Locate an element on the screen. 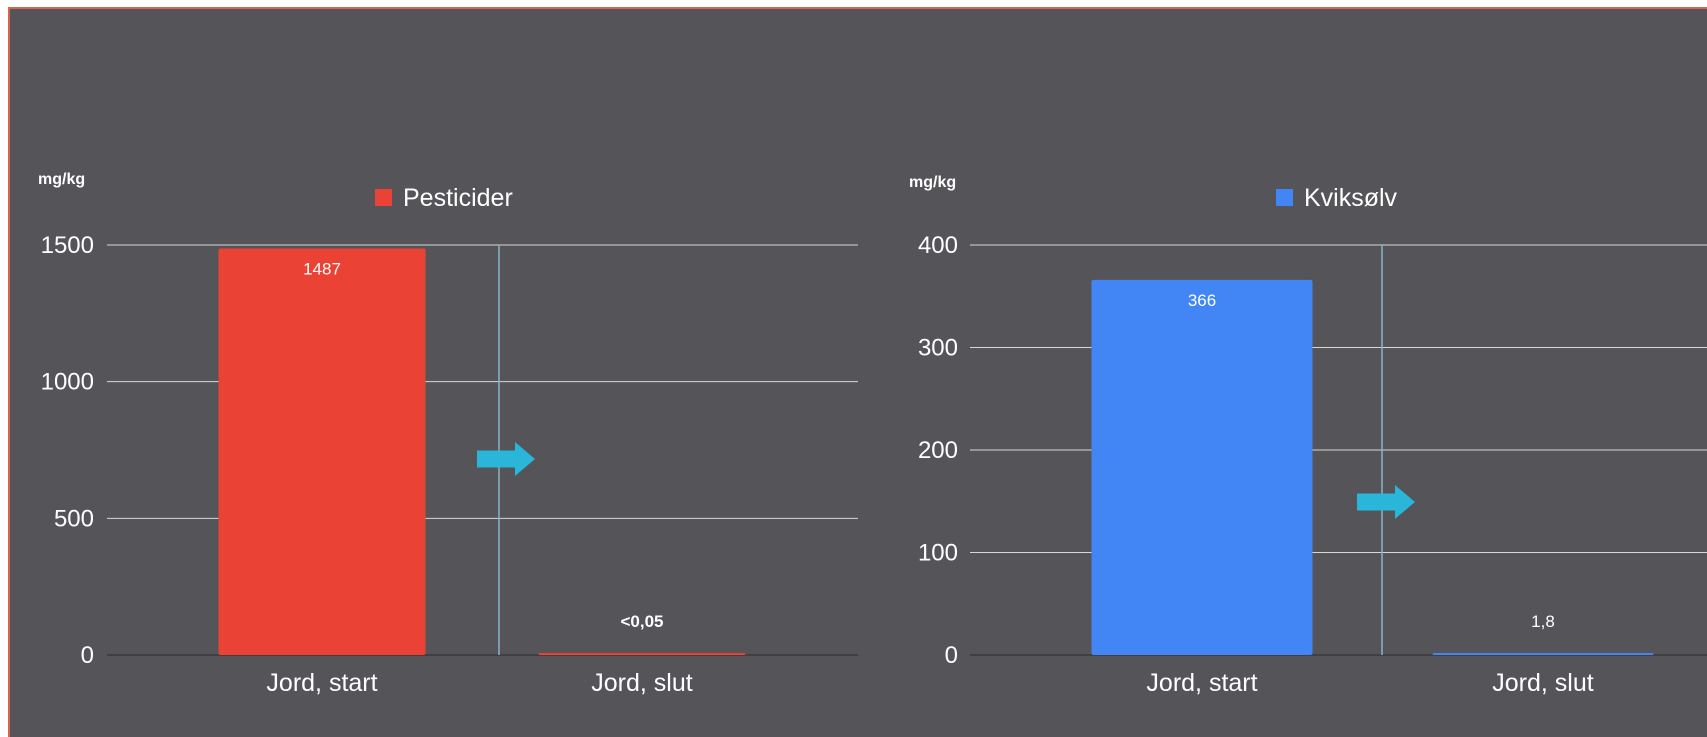 The image size is (1707, 737). data-label: 1487 is located at coordinates (322, 269).